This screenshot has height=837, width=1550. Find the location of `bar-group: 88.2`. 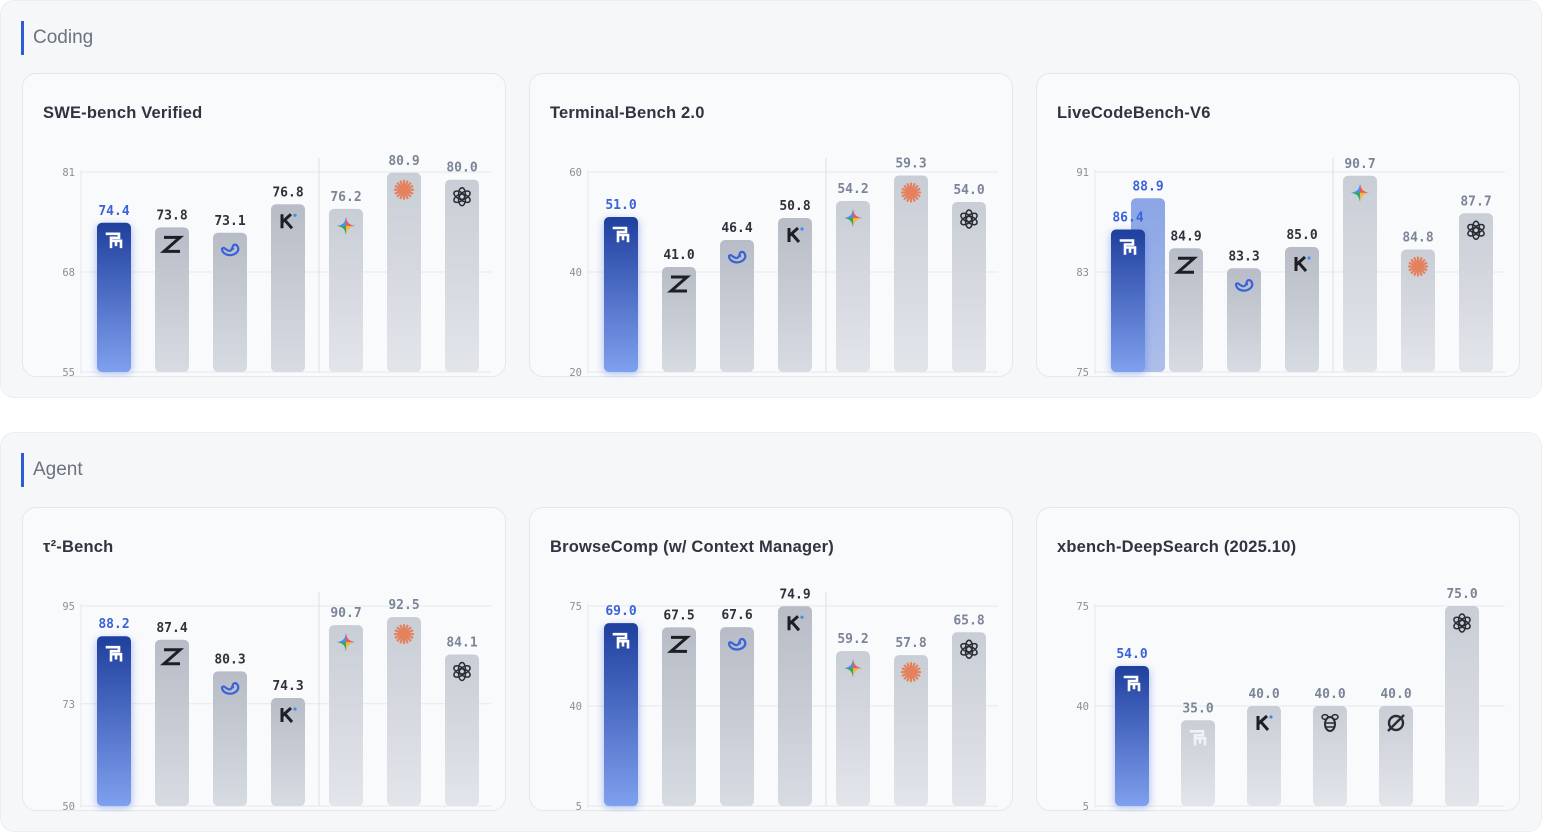

bar-group: 88.2 is located at coordinates (114, 712).